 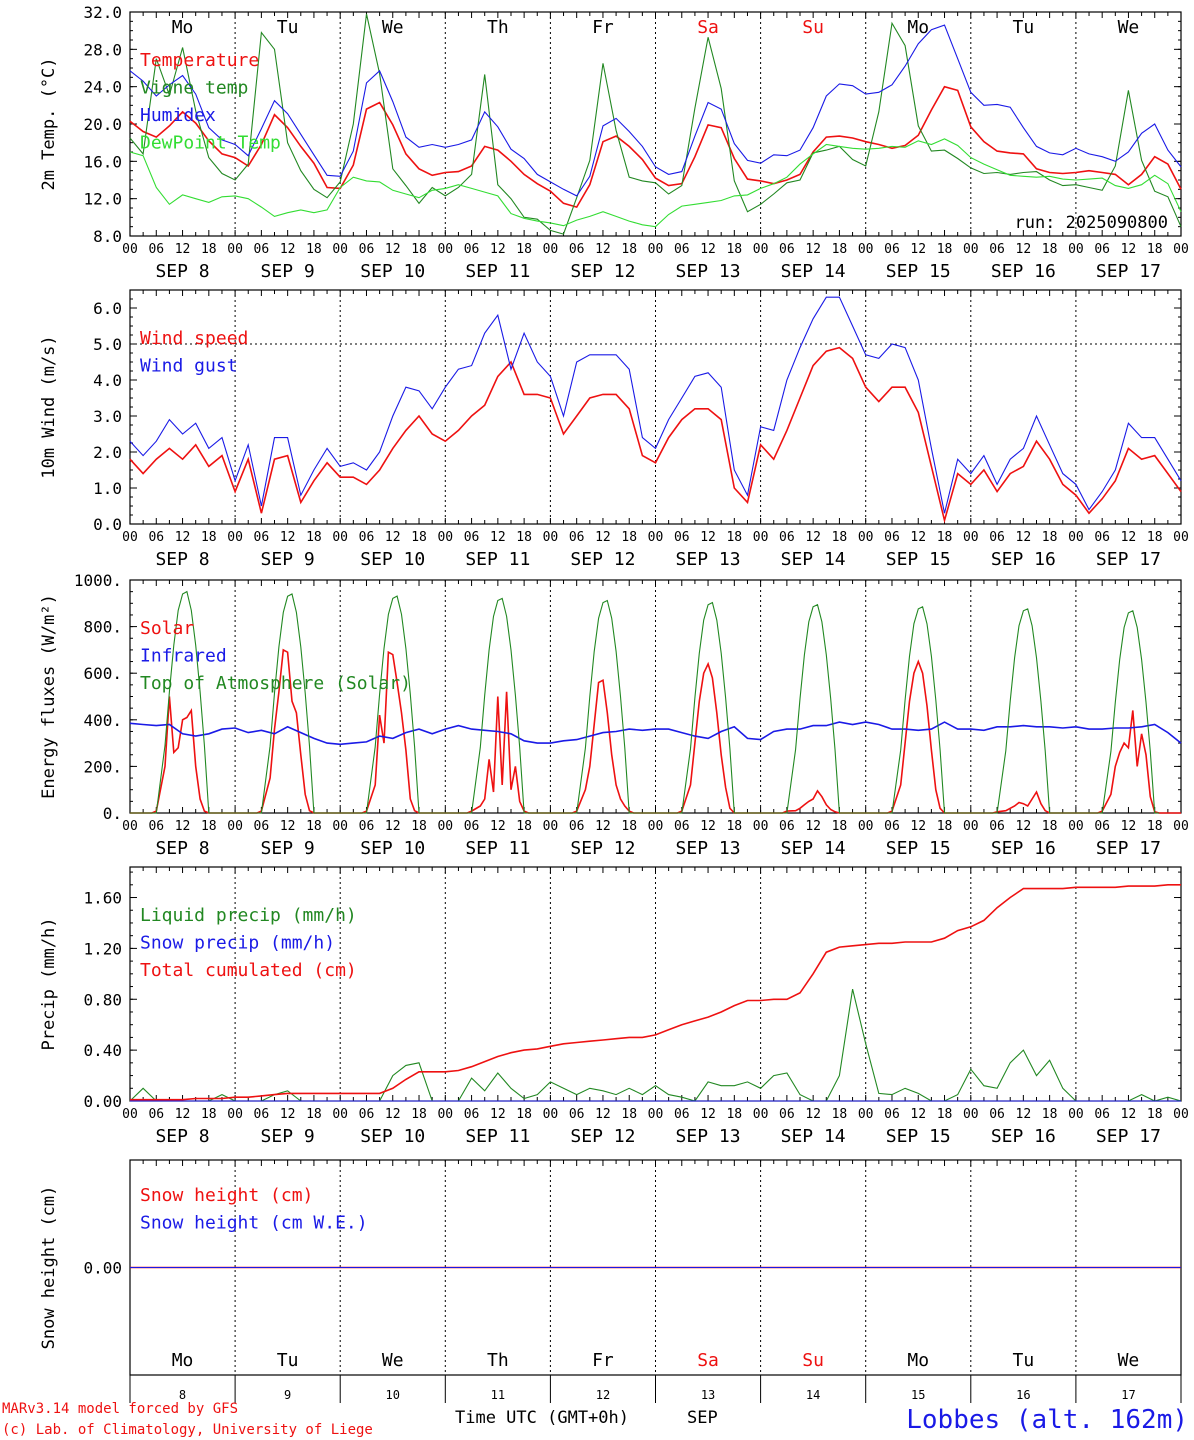 I want to click on y-axis-label: Energy fluxes (W/m²), so click(x=49, y=696).